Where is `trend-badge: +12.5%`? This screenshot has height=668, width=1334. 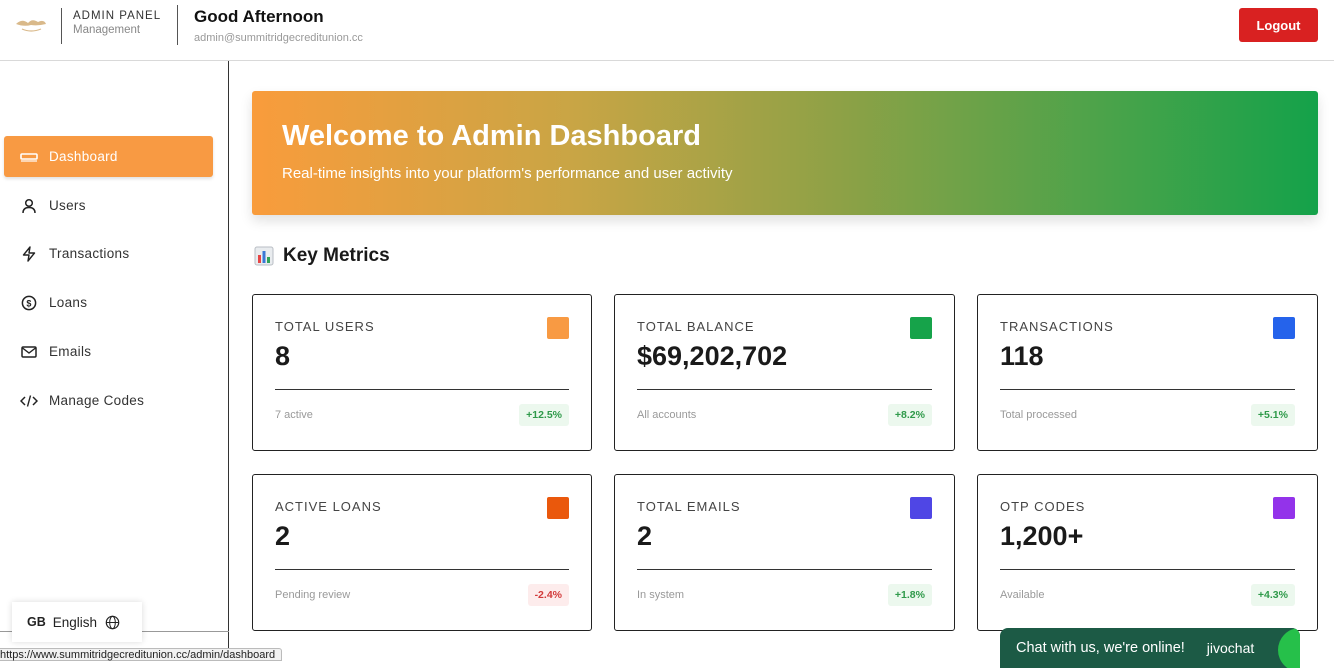 trend-badge: +12.5% is located at coordinates (544, 415).